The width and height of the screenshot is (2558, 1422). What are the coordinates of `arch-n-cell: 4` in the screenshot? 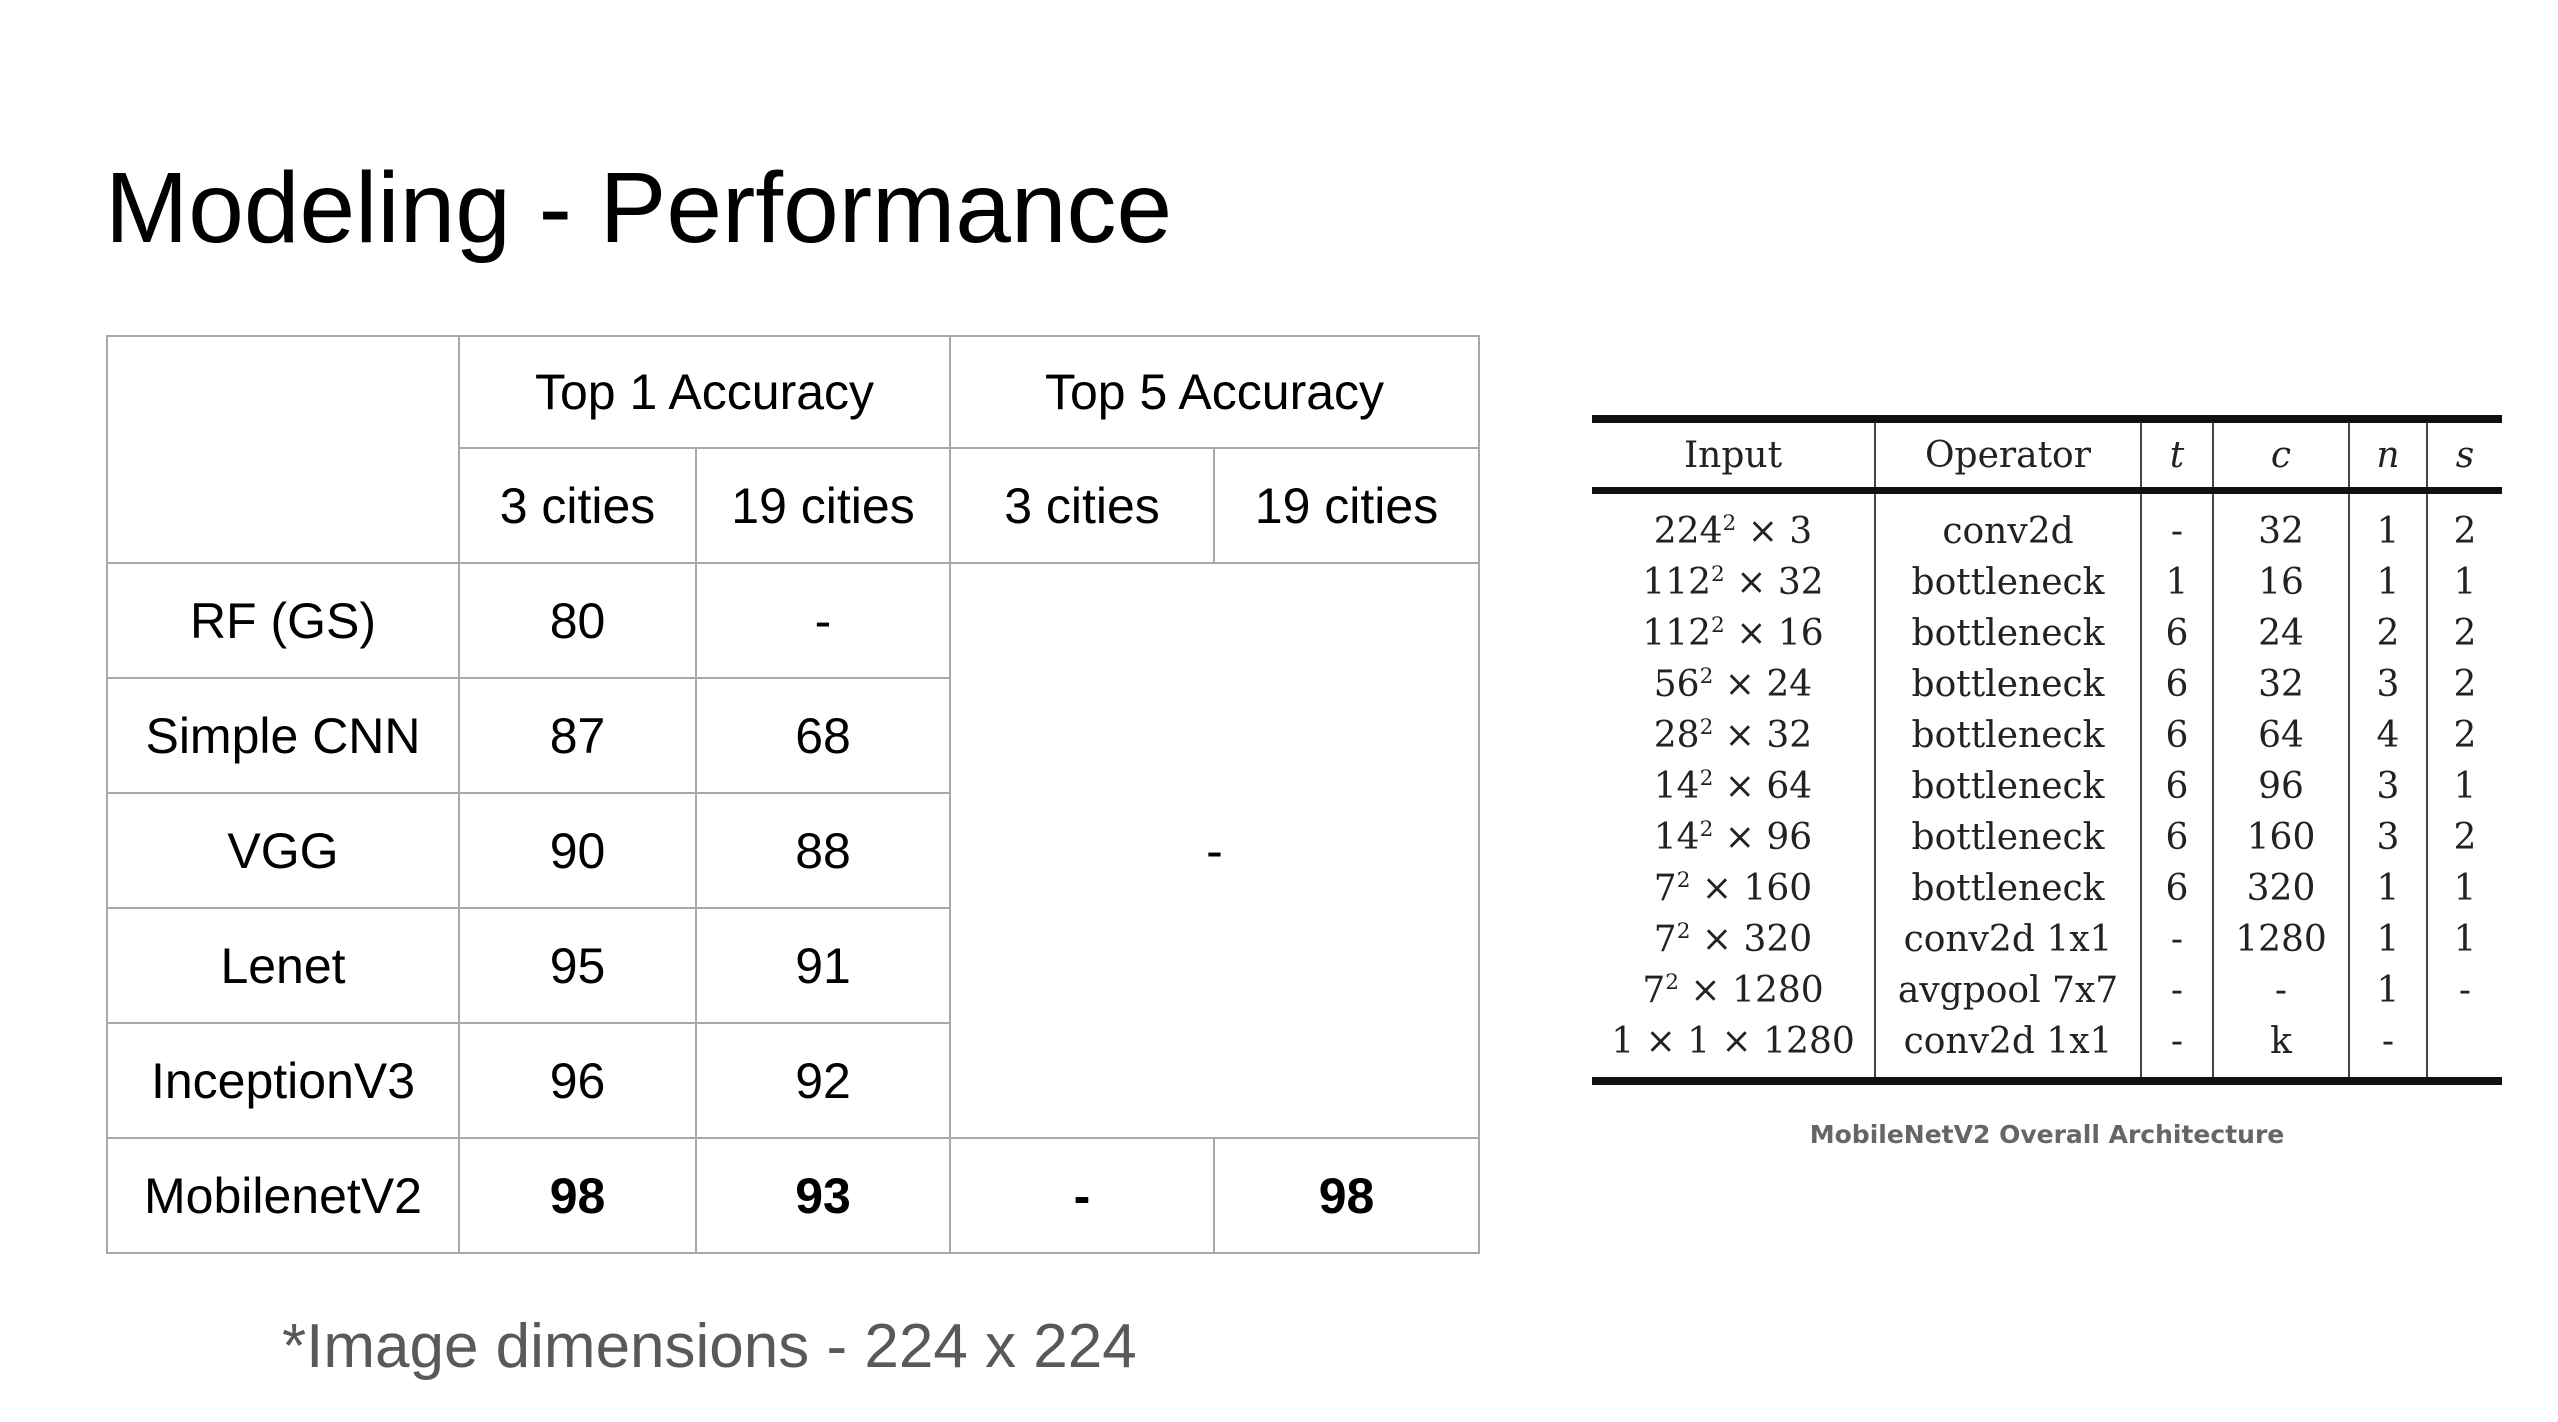 It's located at (2388, 735).